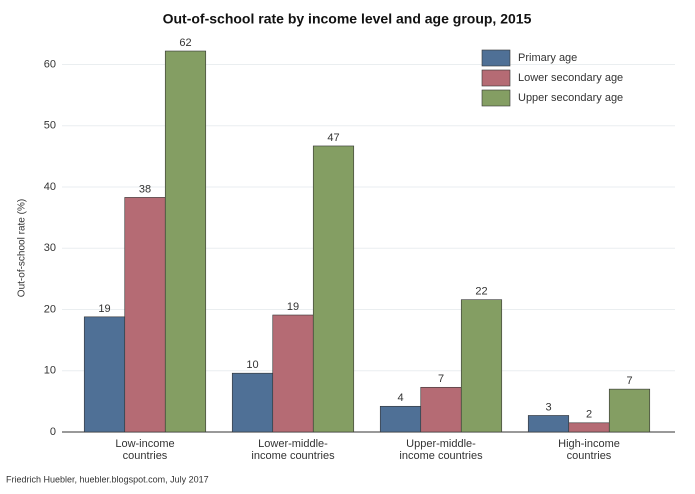  I want to click on y-tick-label: 50, so click(50, 126).